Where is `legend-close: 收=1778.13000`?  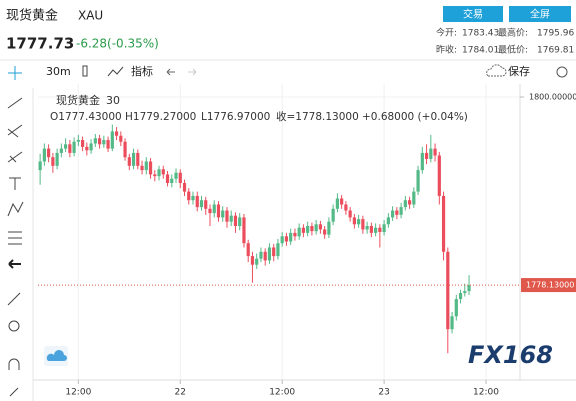
legend-close: 收=1778.13000 is located at coordinates (317, 116).